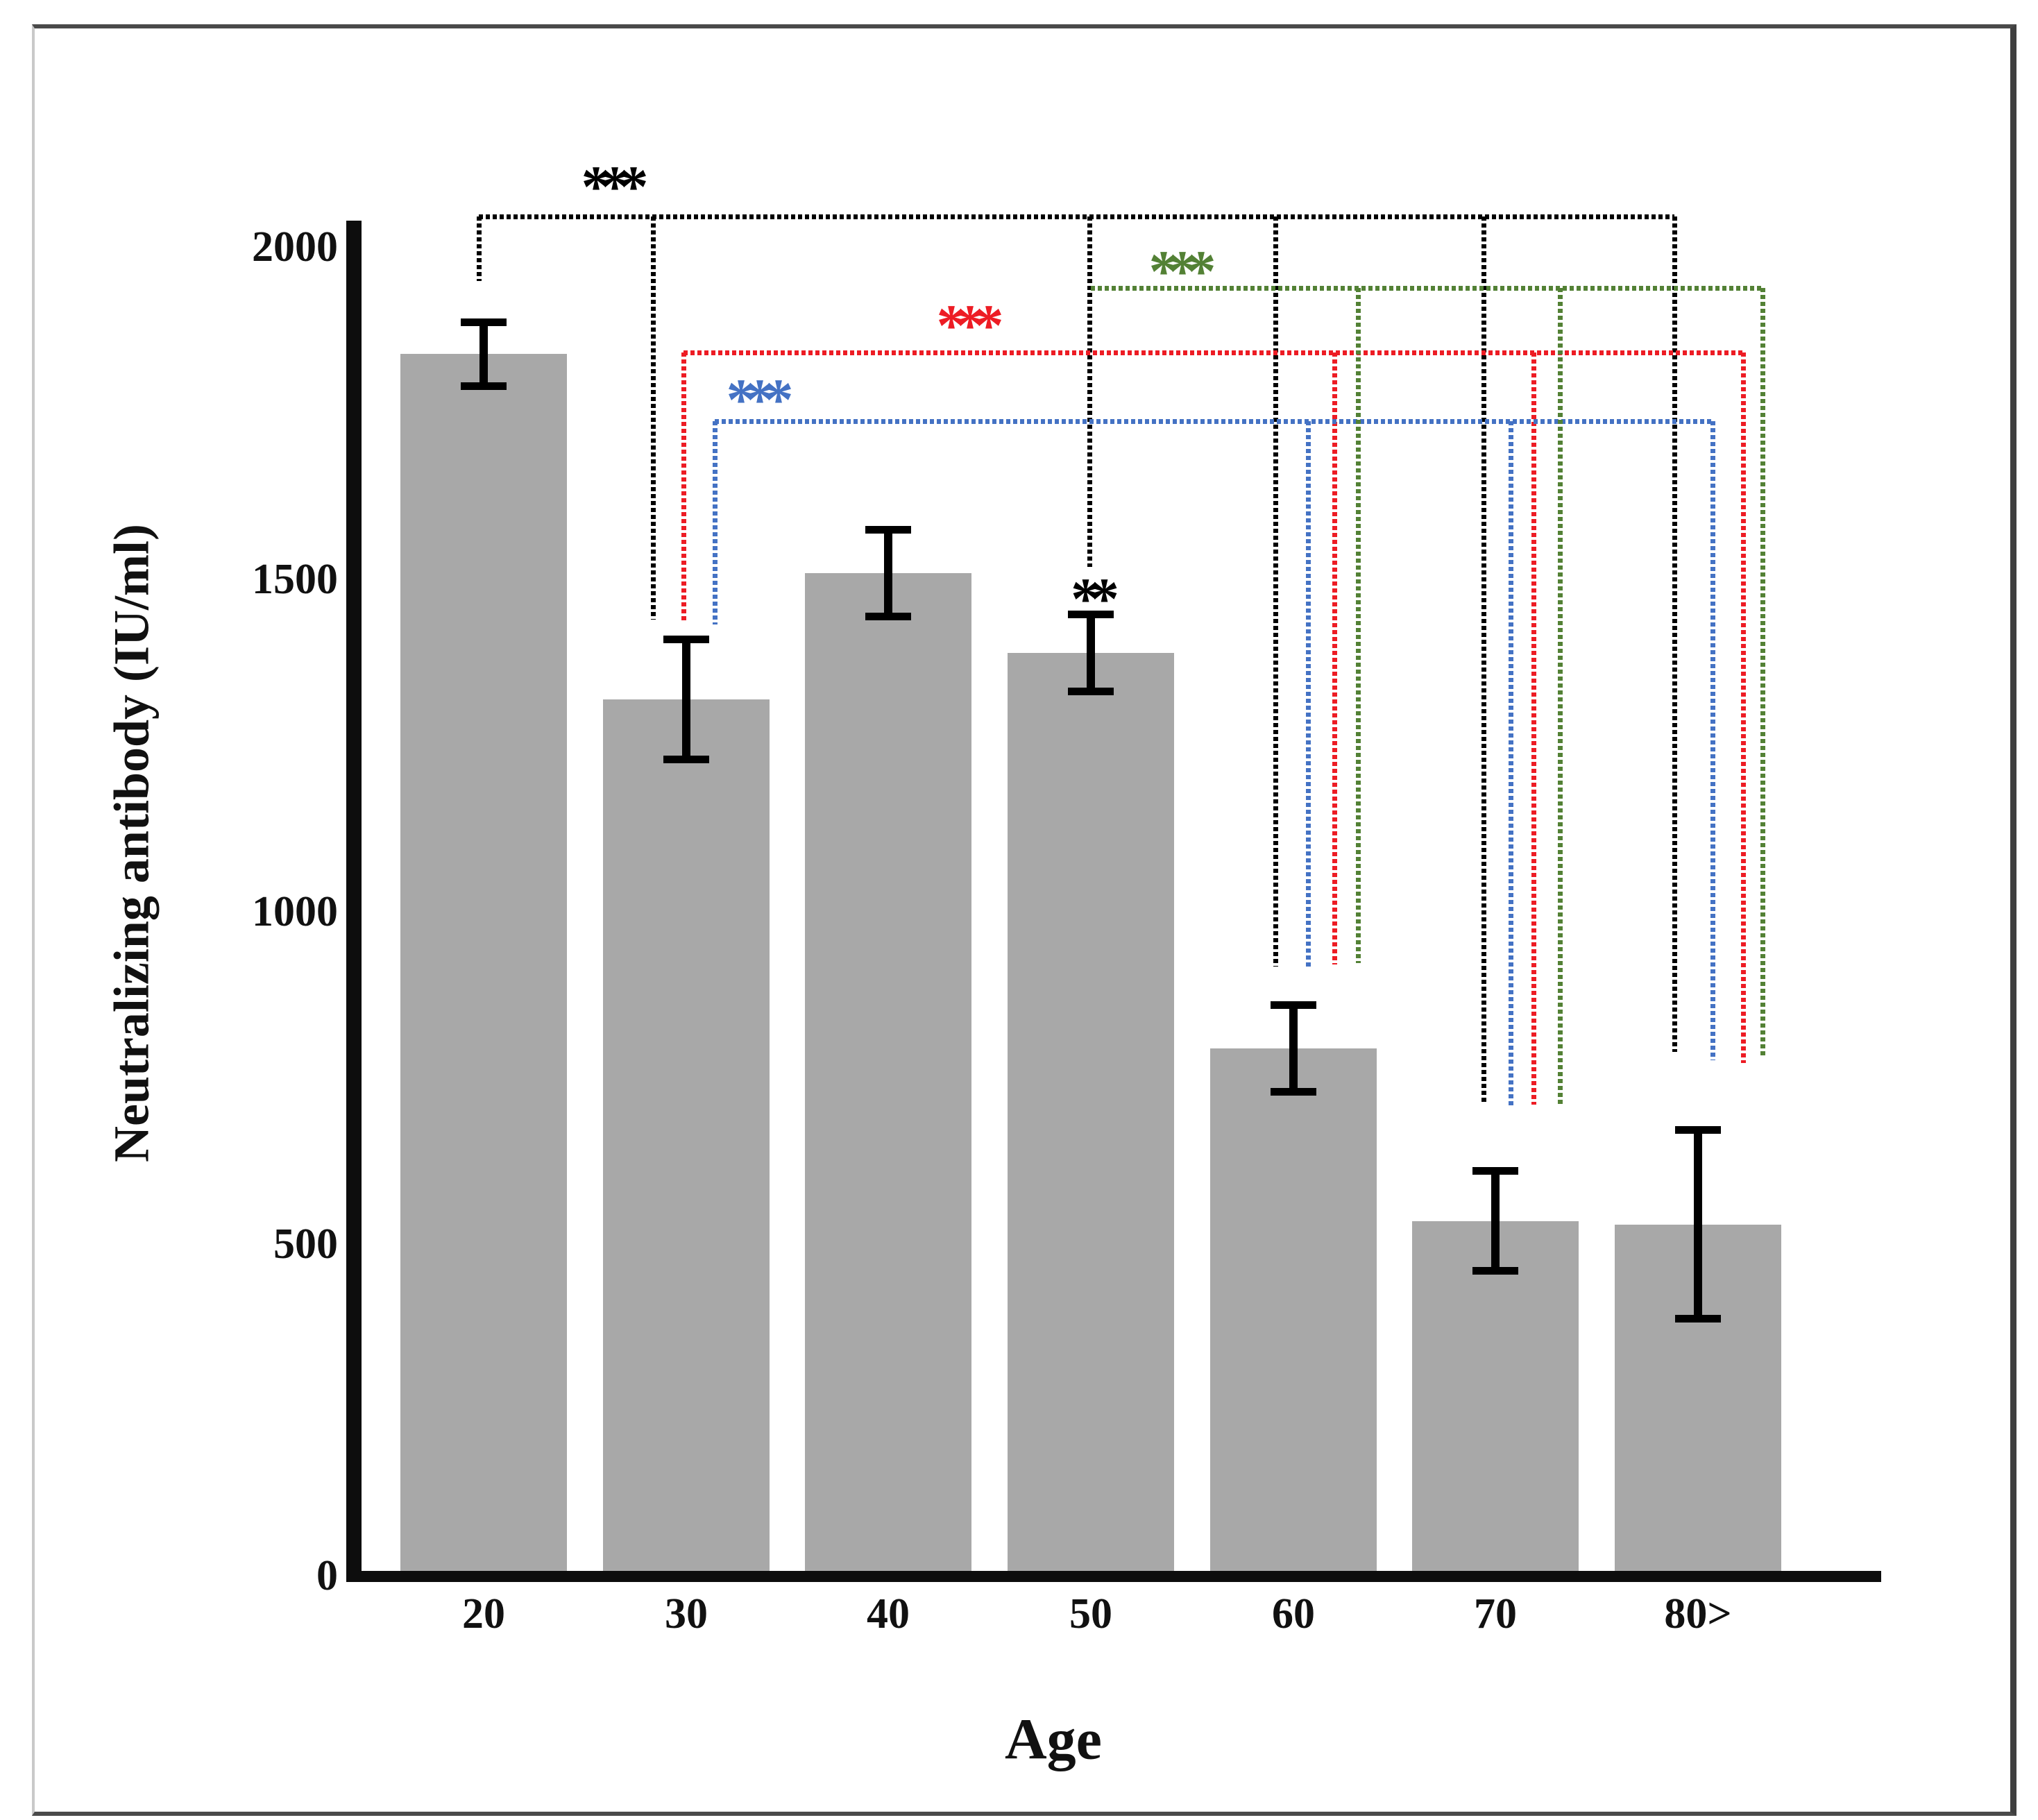  What do you see at coordinates (1113, 1576) in the screenshot?
I see `x-axis-line` at bounding box center [1113, 1576].